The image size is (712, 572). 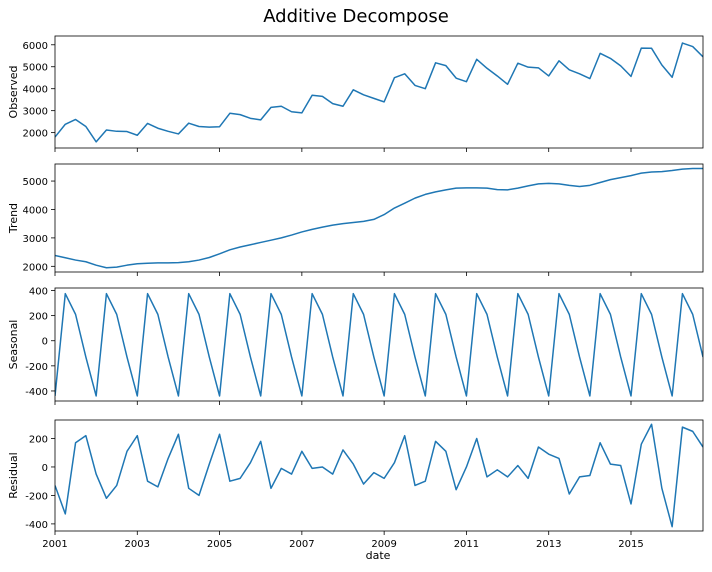 I want to click on x-tick-label: 2005, so click(x=219, y=544).